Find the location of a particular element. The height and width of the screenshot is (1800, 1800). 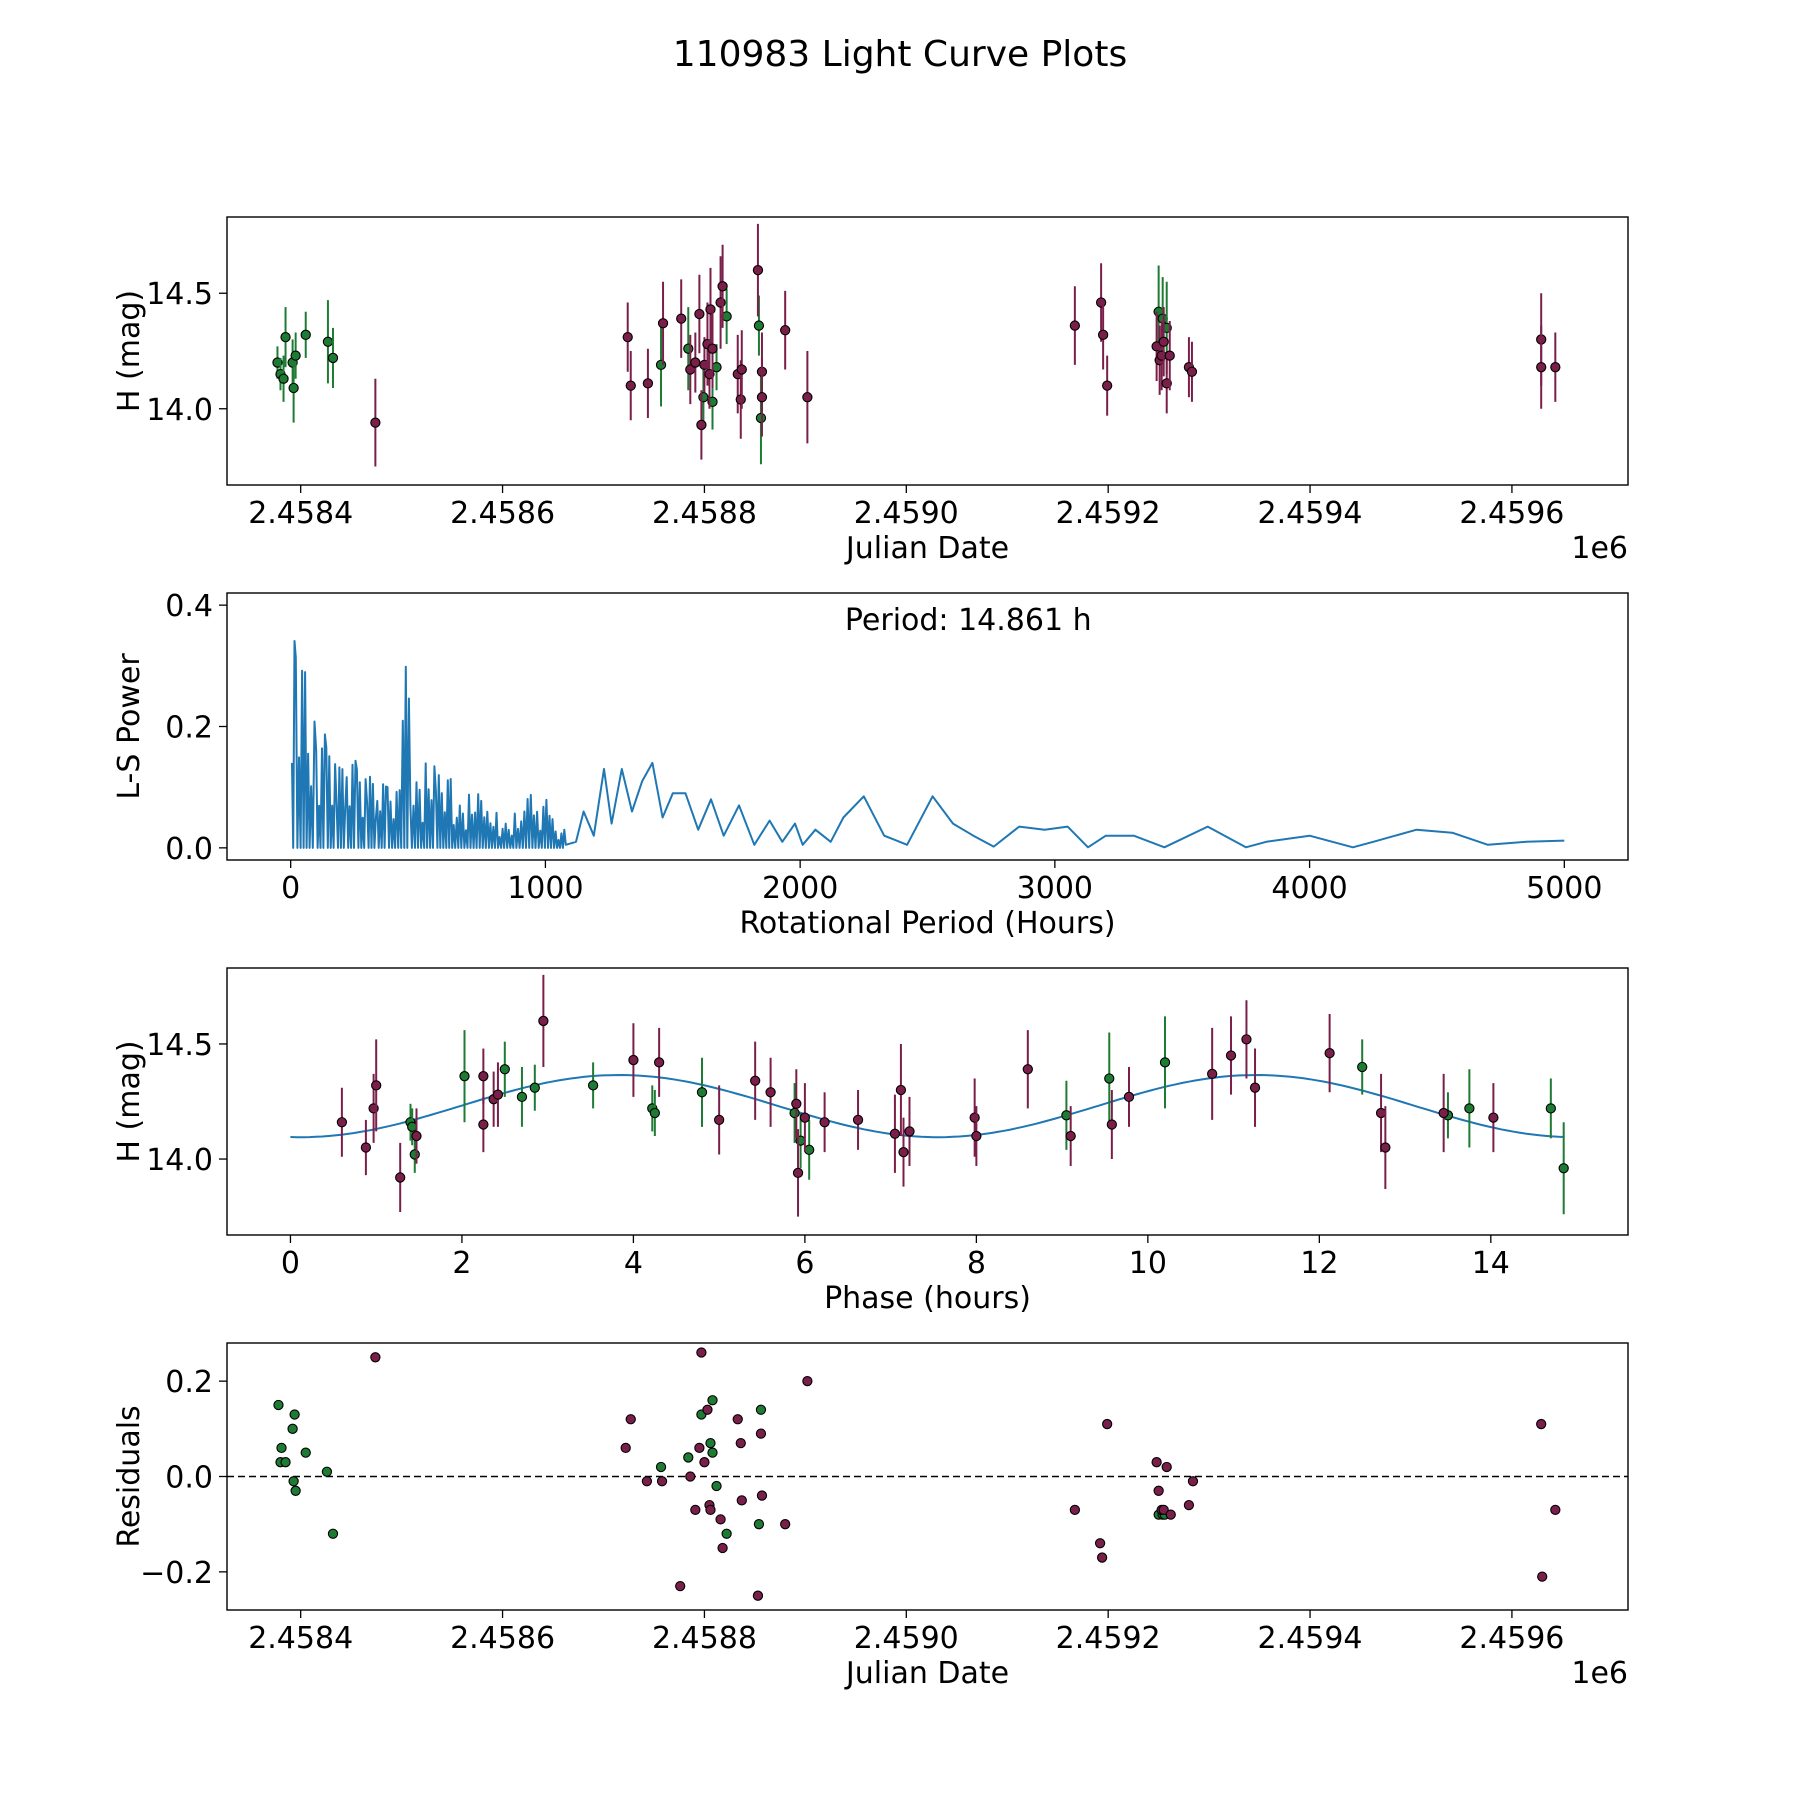

y-tick-label: 14.5 is located at coordinates (179, 1045).